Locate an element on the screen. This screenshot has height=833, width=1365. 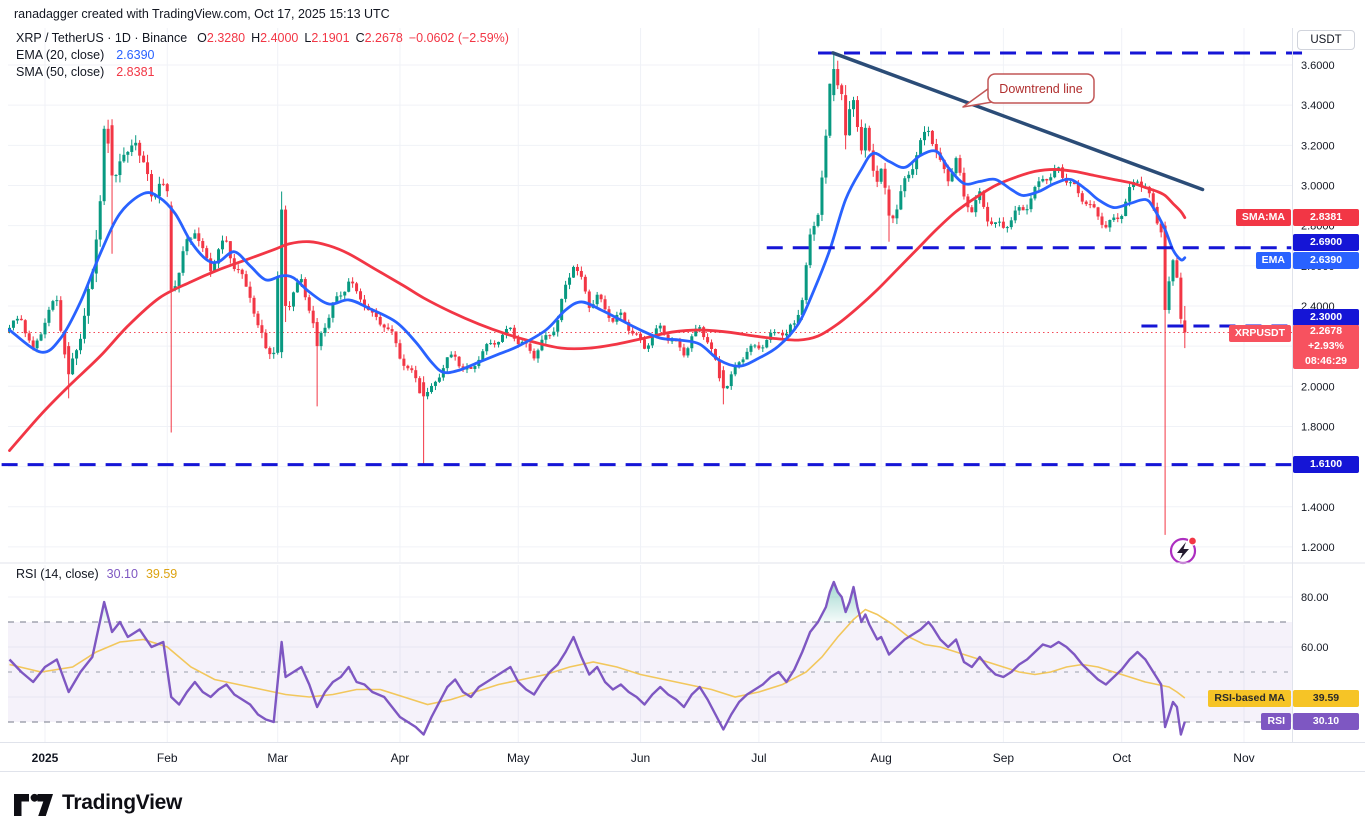
svg-text: 1.8000 is located at coordinates (1318, 427).